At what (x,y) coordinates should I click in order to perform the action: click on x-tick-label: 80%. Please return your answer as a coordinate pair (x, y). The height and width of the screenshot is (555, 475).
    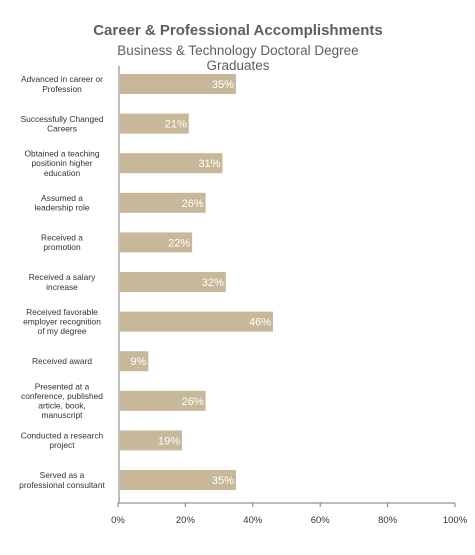
    Looking at the image, I should click on (388, 520).